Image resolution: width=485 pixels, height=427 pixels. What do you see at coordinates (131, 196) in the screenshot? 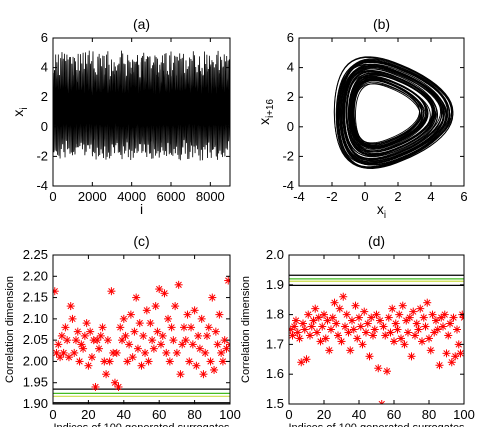
I see `x-tick-label: 4000` at bounding box center [131, 196].